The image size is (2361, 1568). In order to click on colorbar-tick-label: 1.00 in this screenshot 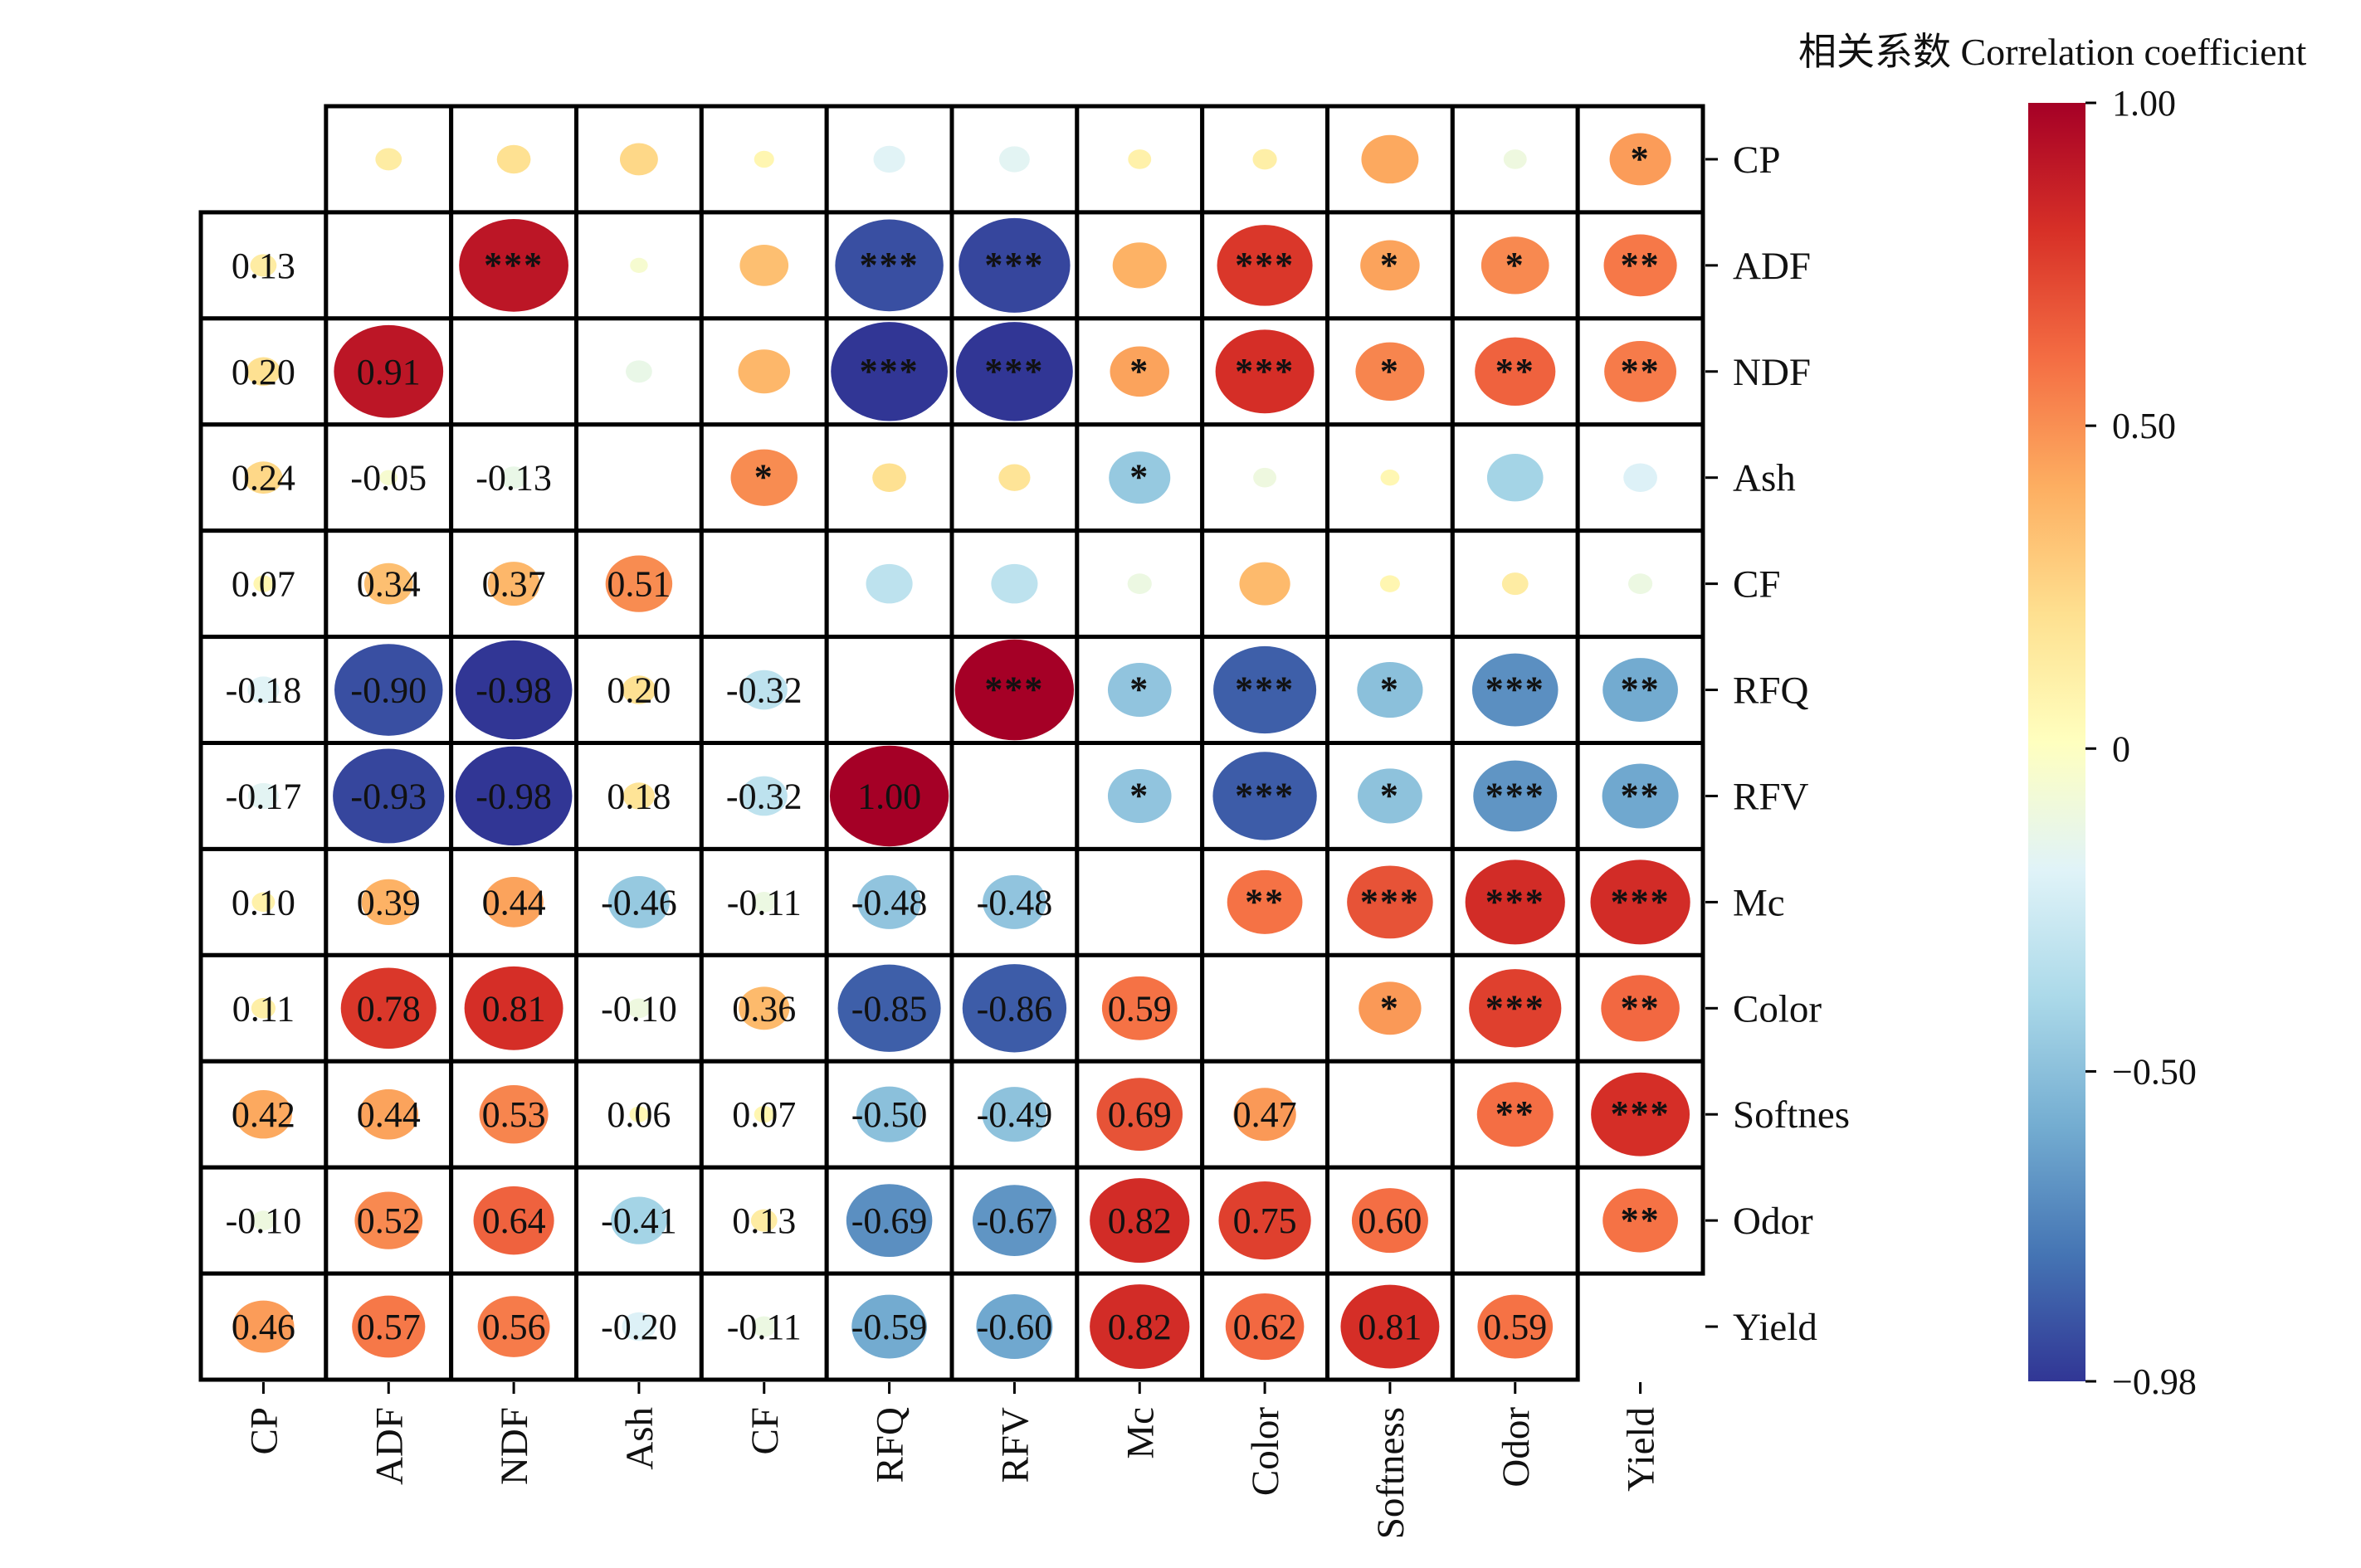, I will do `click(2144, 103)`.